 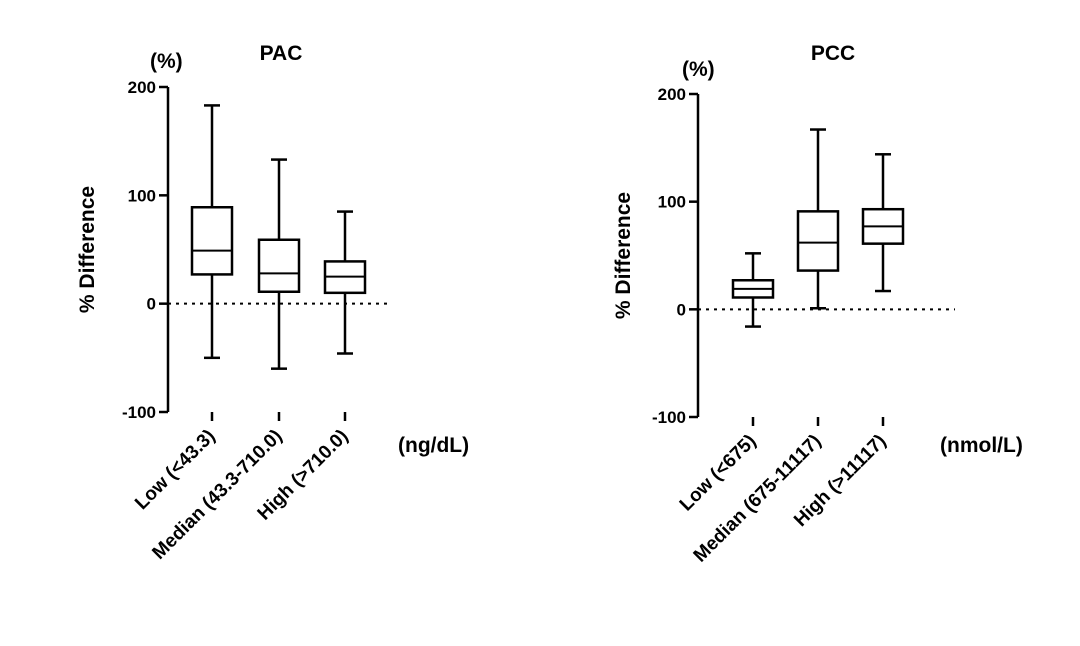 What do you see at coordinates (433, 445) in the screenshot?
I see `x-unit-label: (ng/dL)` at bounding box center [433, 445].